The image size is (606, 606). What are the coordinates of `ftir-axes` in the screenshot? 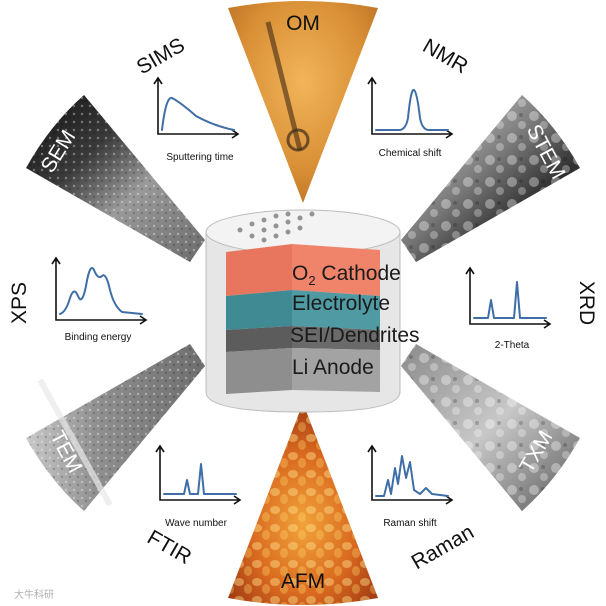 It's located at (198, 474).